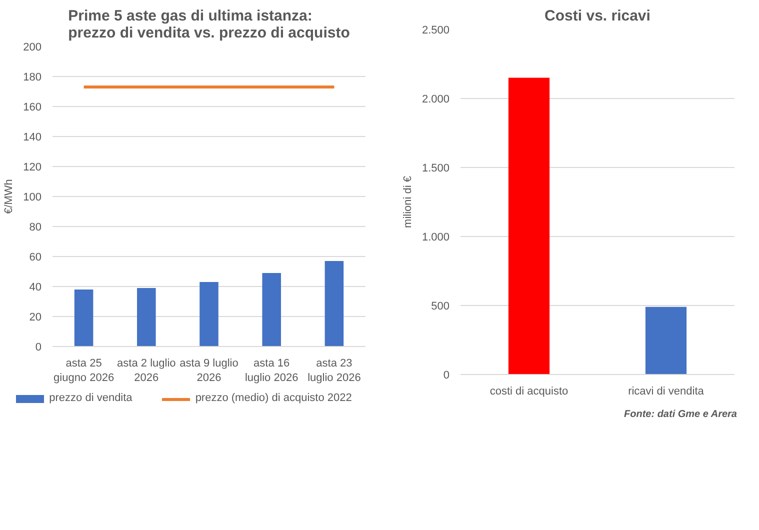  I want to click on y-tick-label: 1.000, so click(436, 238).